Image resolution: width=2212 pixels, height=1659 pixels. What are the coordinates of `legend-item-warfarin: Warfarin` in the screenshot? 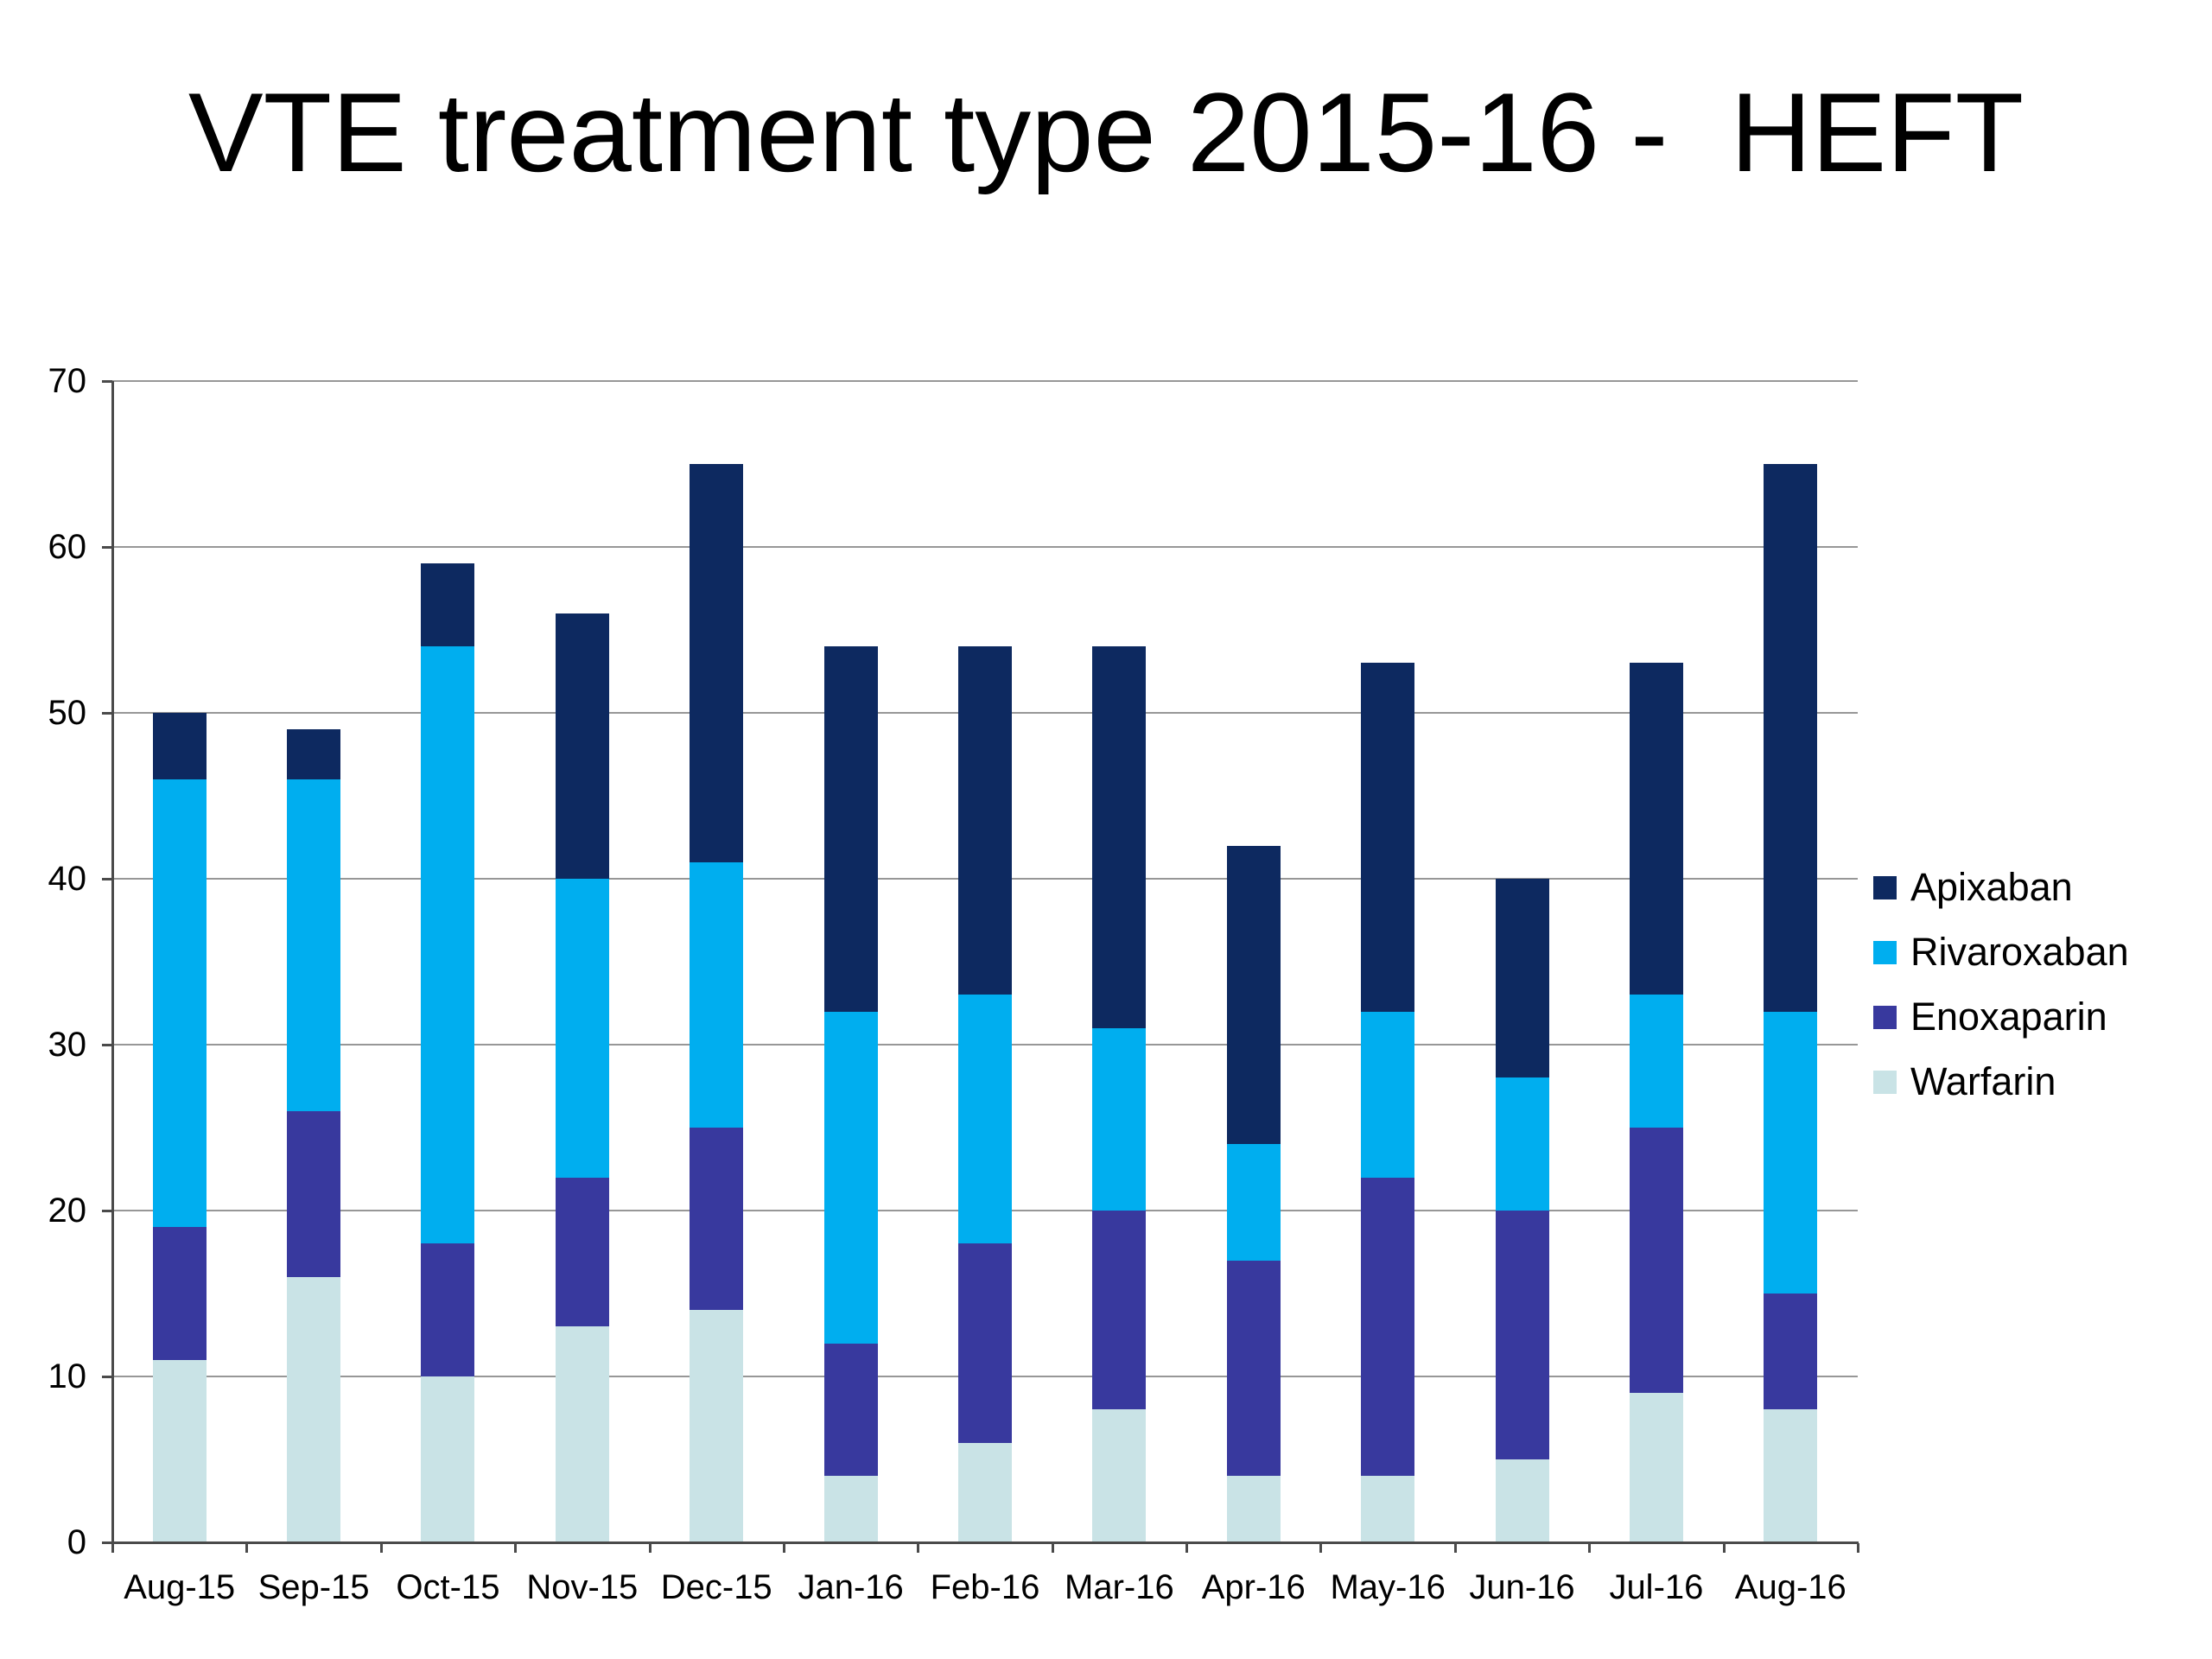 It's located at (1964, 1081).